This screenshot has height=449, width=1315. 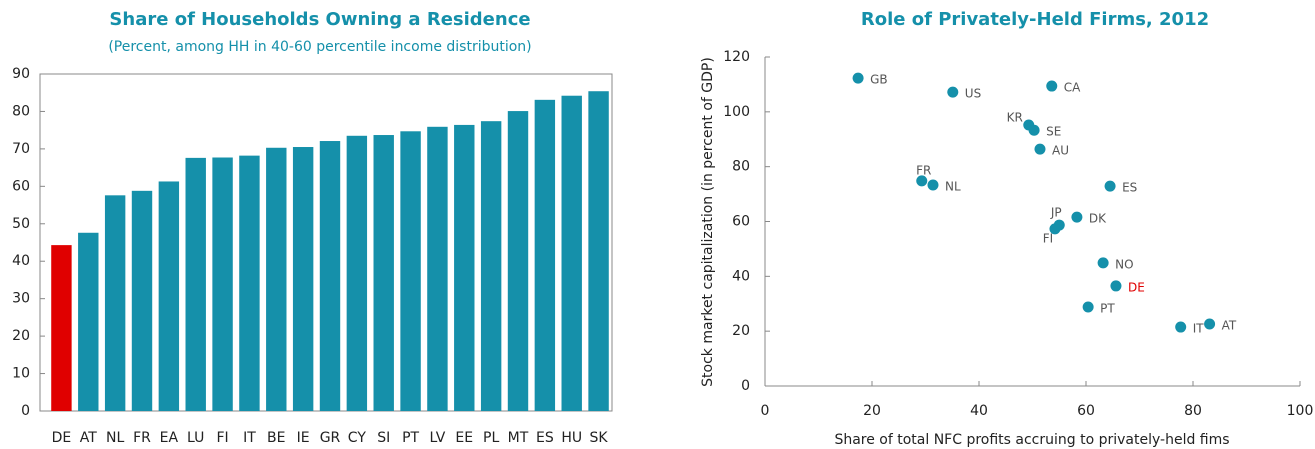 What do you see at coordinates (195, 438) in the screenshot?
I see `x-tick-label: LU` at bounding box center [195, 438].